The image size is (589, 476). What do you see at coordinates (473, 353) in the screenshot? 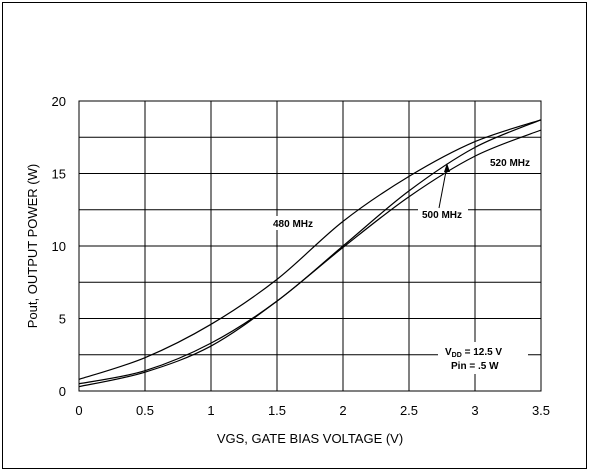
I see `vdd-condition: VDD = 12.5 V` at bounding box center [473, 353].